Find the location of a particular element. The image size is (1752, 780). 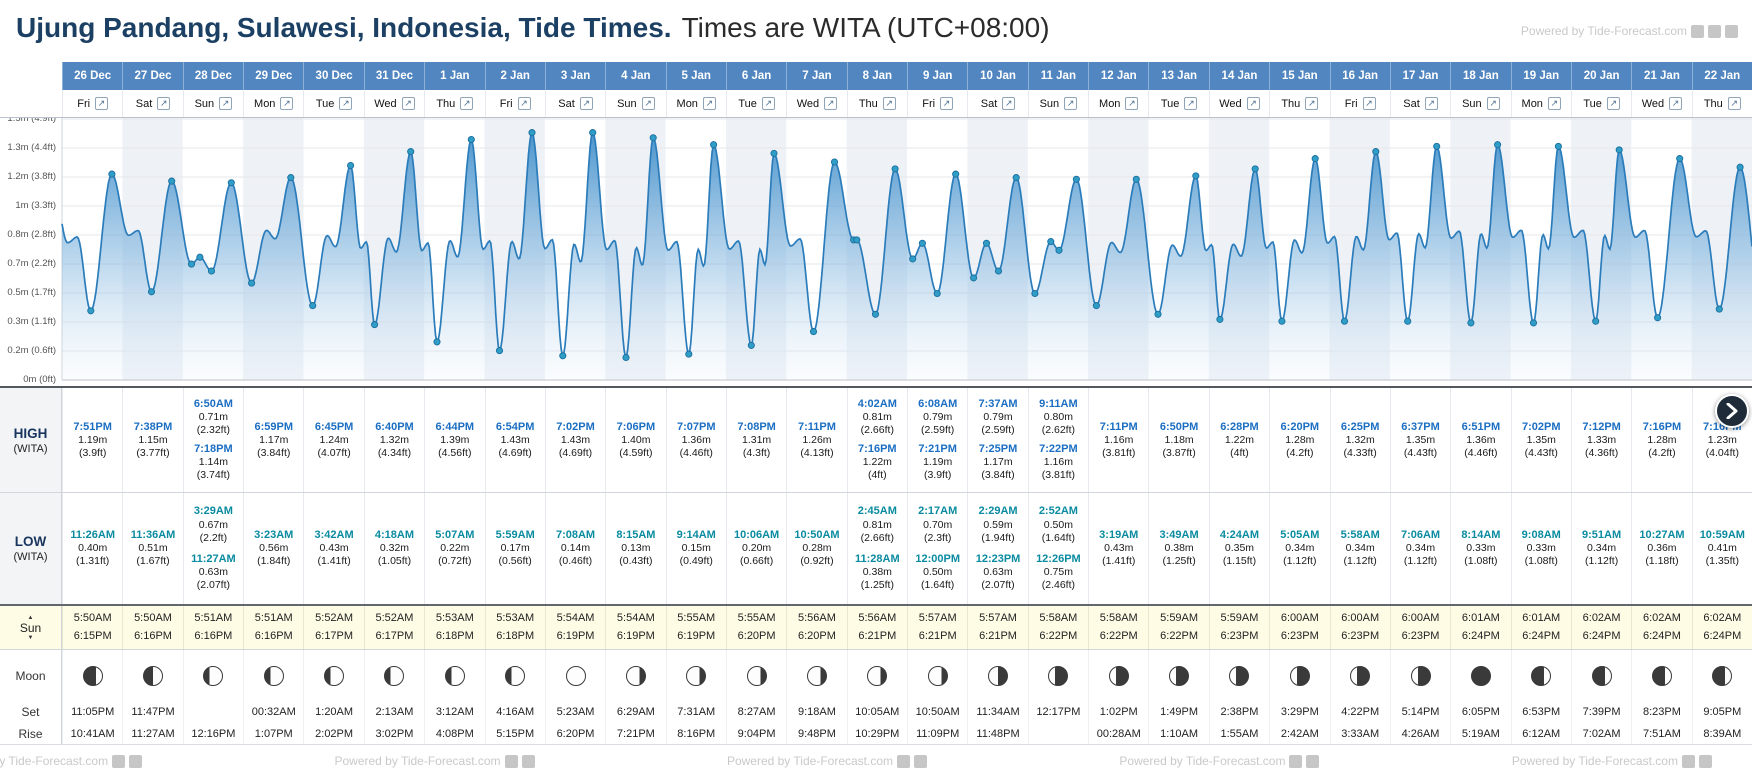

date-header-cell: 22 Jan is located at coordinates (1721, 76).